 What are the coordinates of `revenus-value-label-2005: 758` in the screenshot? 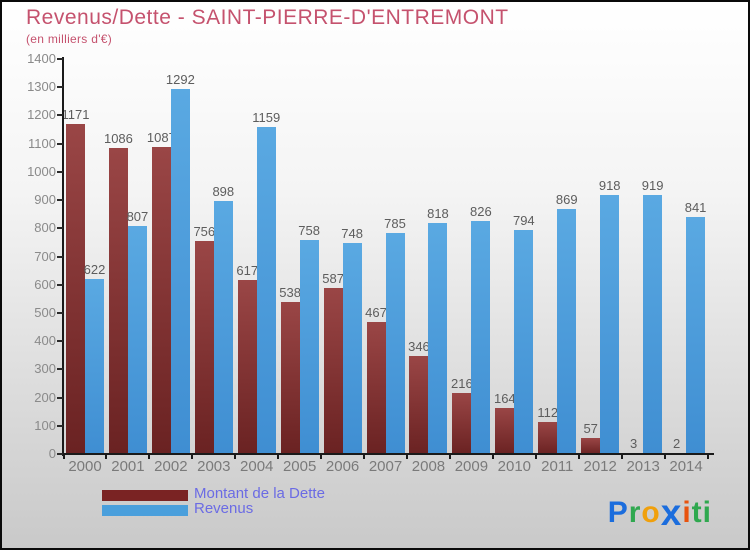 It's located at (309, 231).